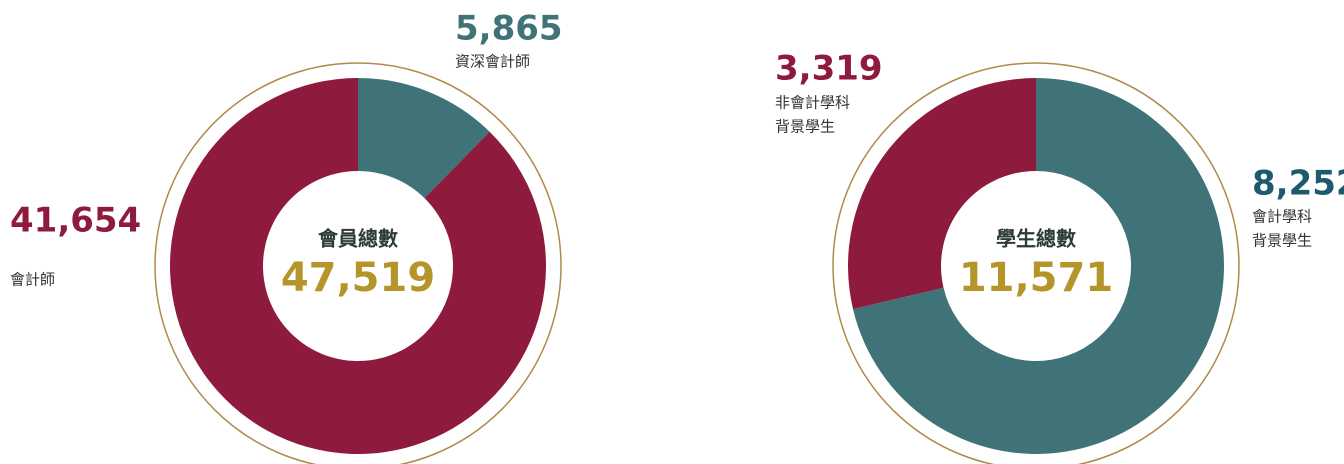 The height and width of the screenshot is (464, 1344). Describe the element at coordinates (829, 69) in the screenshot. I see `value-label: 3,319` at that location.